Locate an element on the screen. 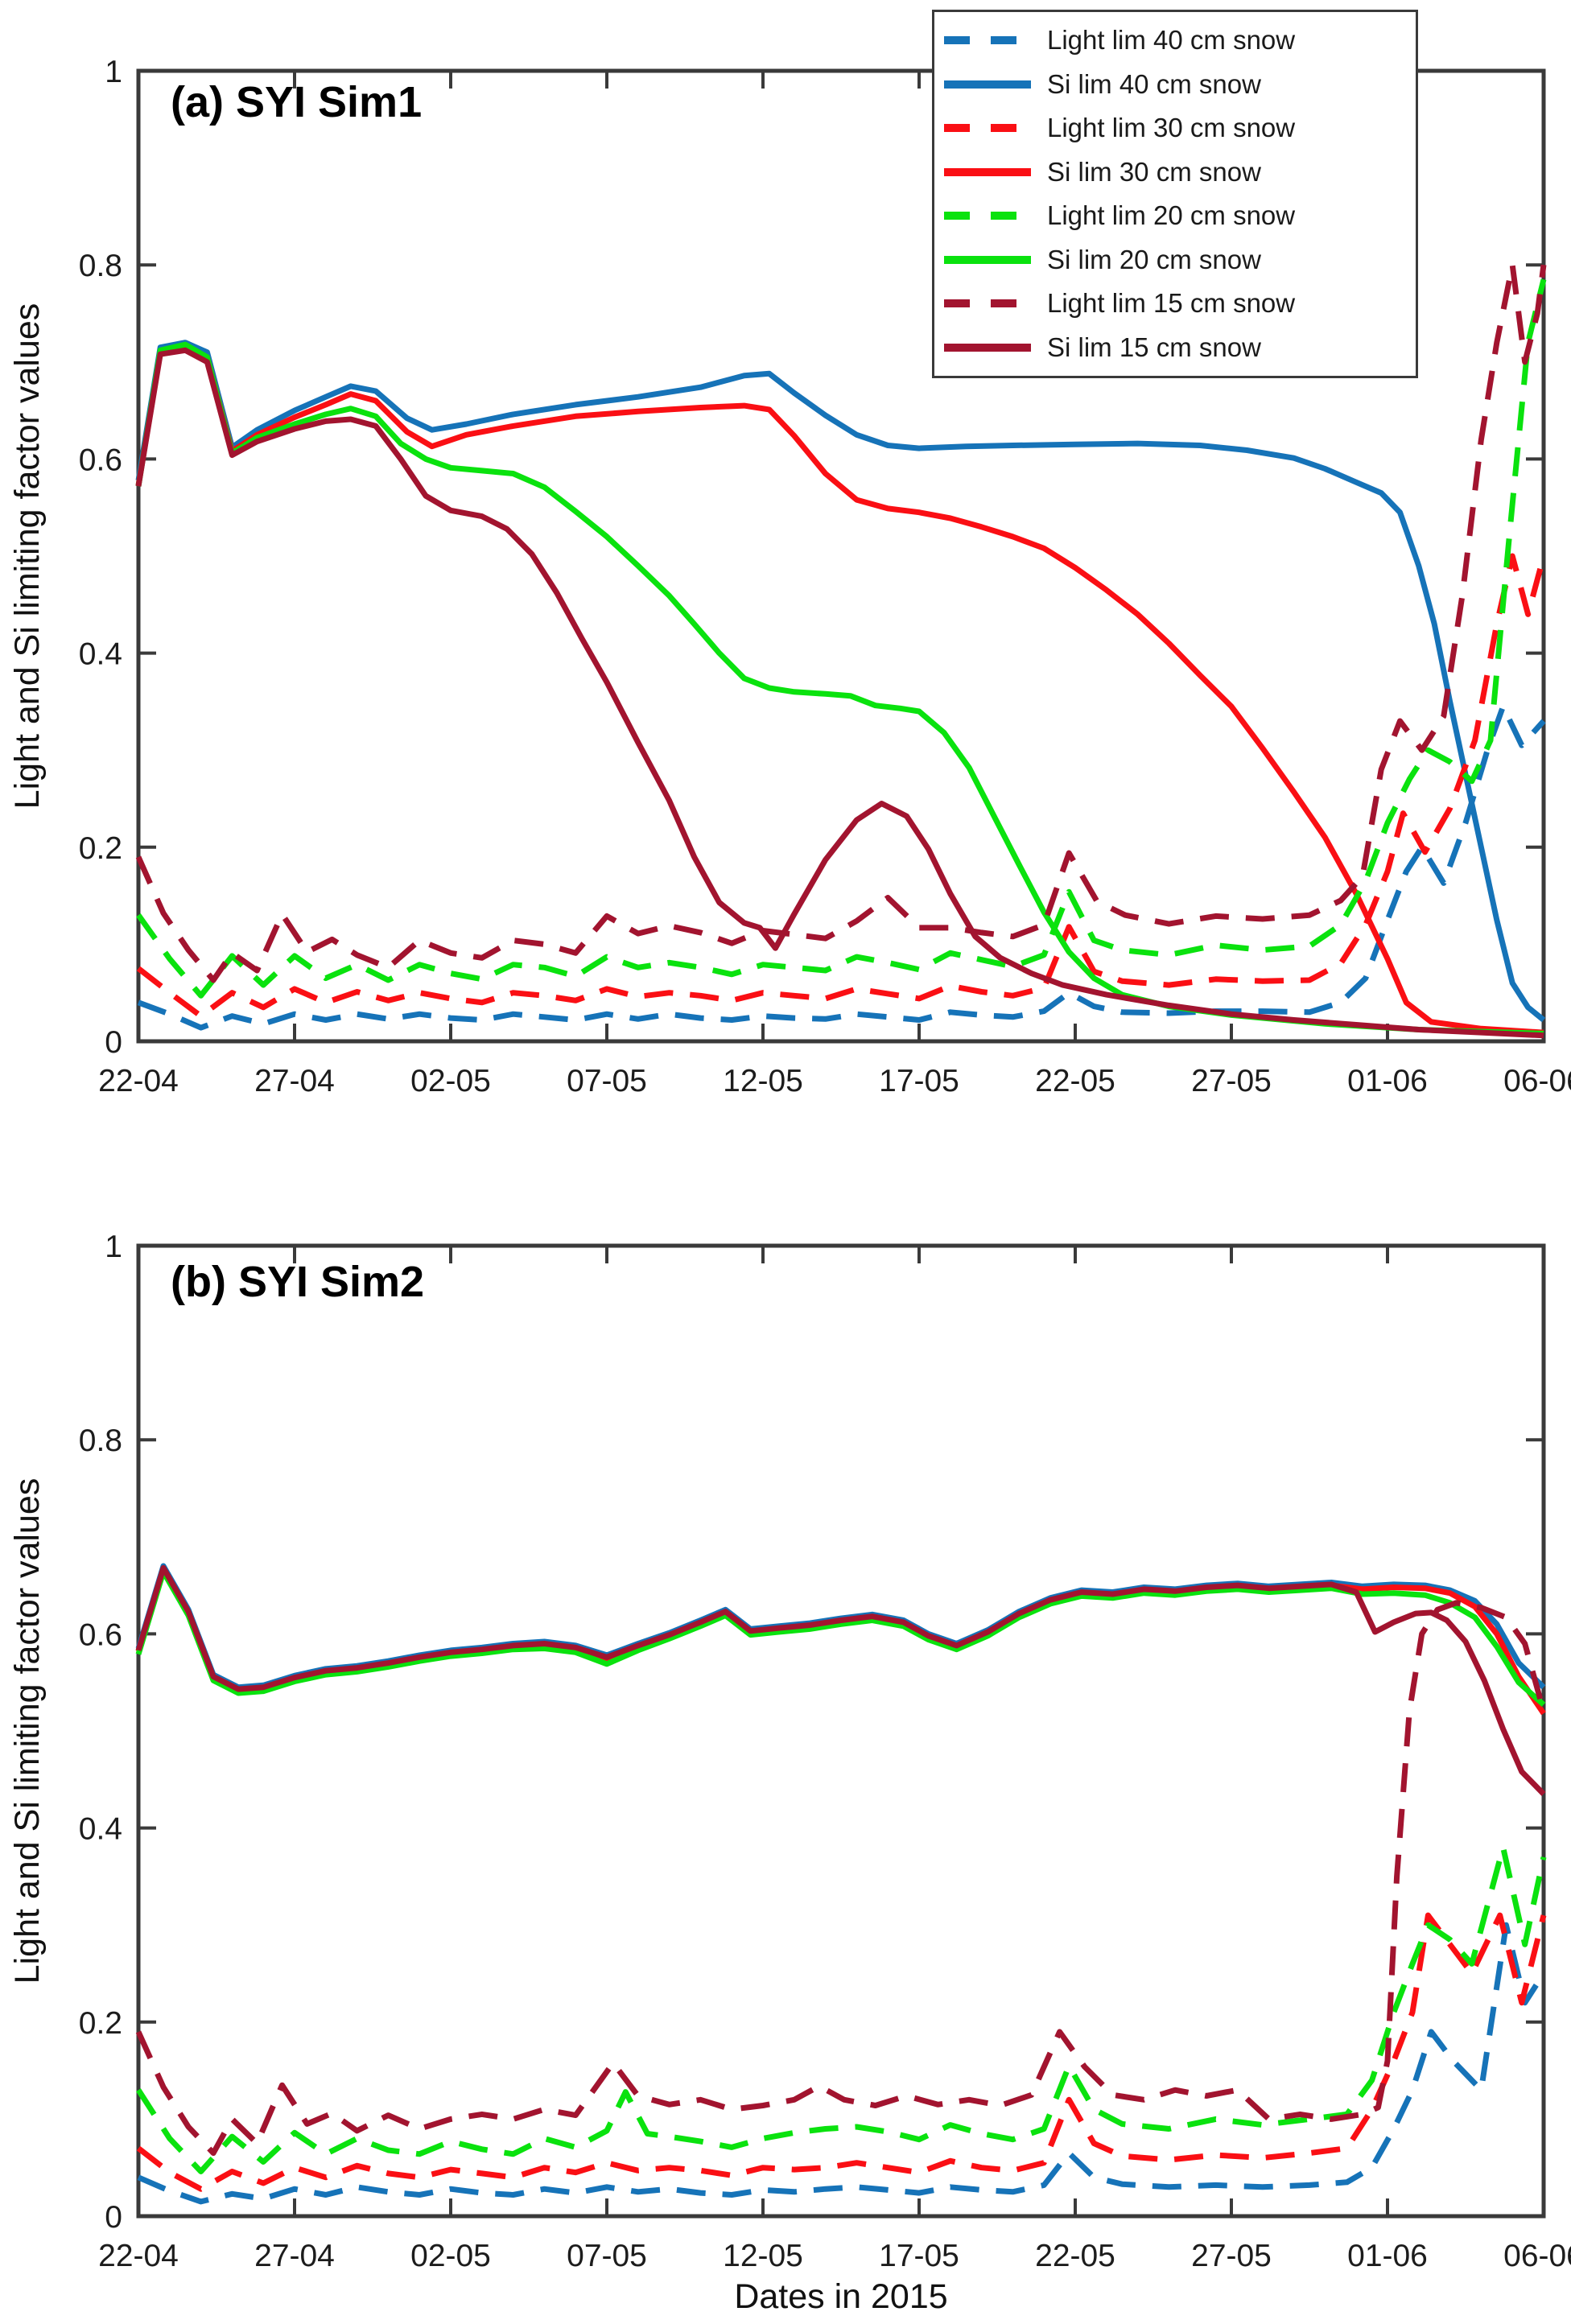 This screenshot has height=2324, width=1571. legend-entry-light-lim-40-cm-snow: Light lim 40 cm snow is located at coordinates (1176, 40).